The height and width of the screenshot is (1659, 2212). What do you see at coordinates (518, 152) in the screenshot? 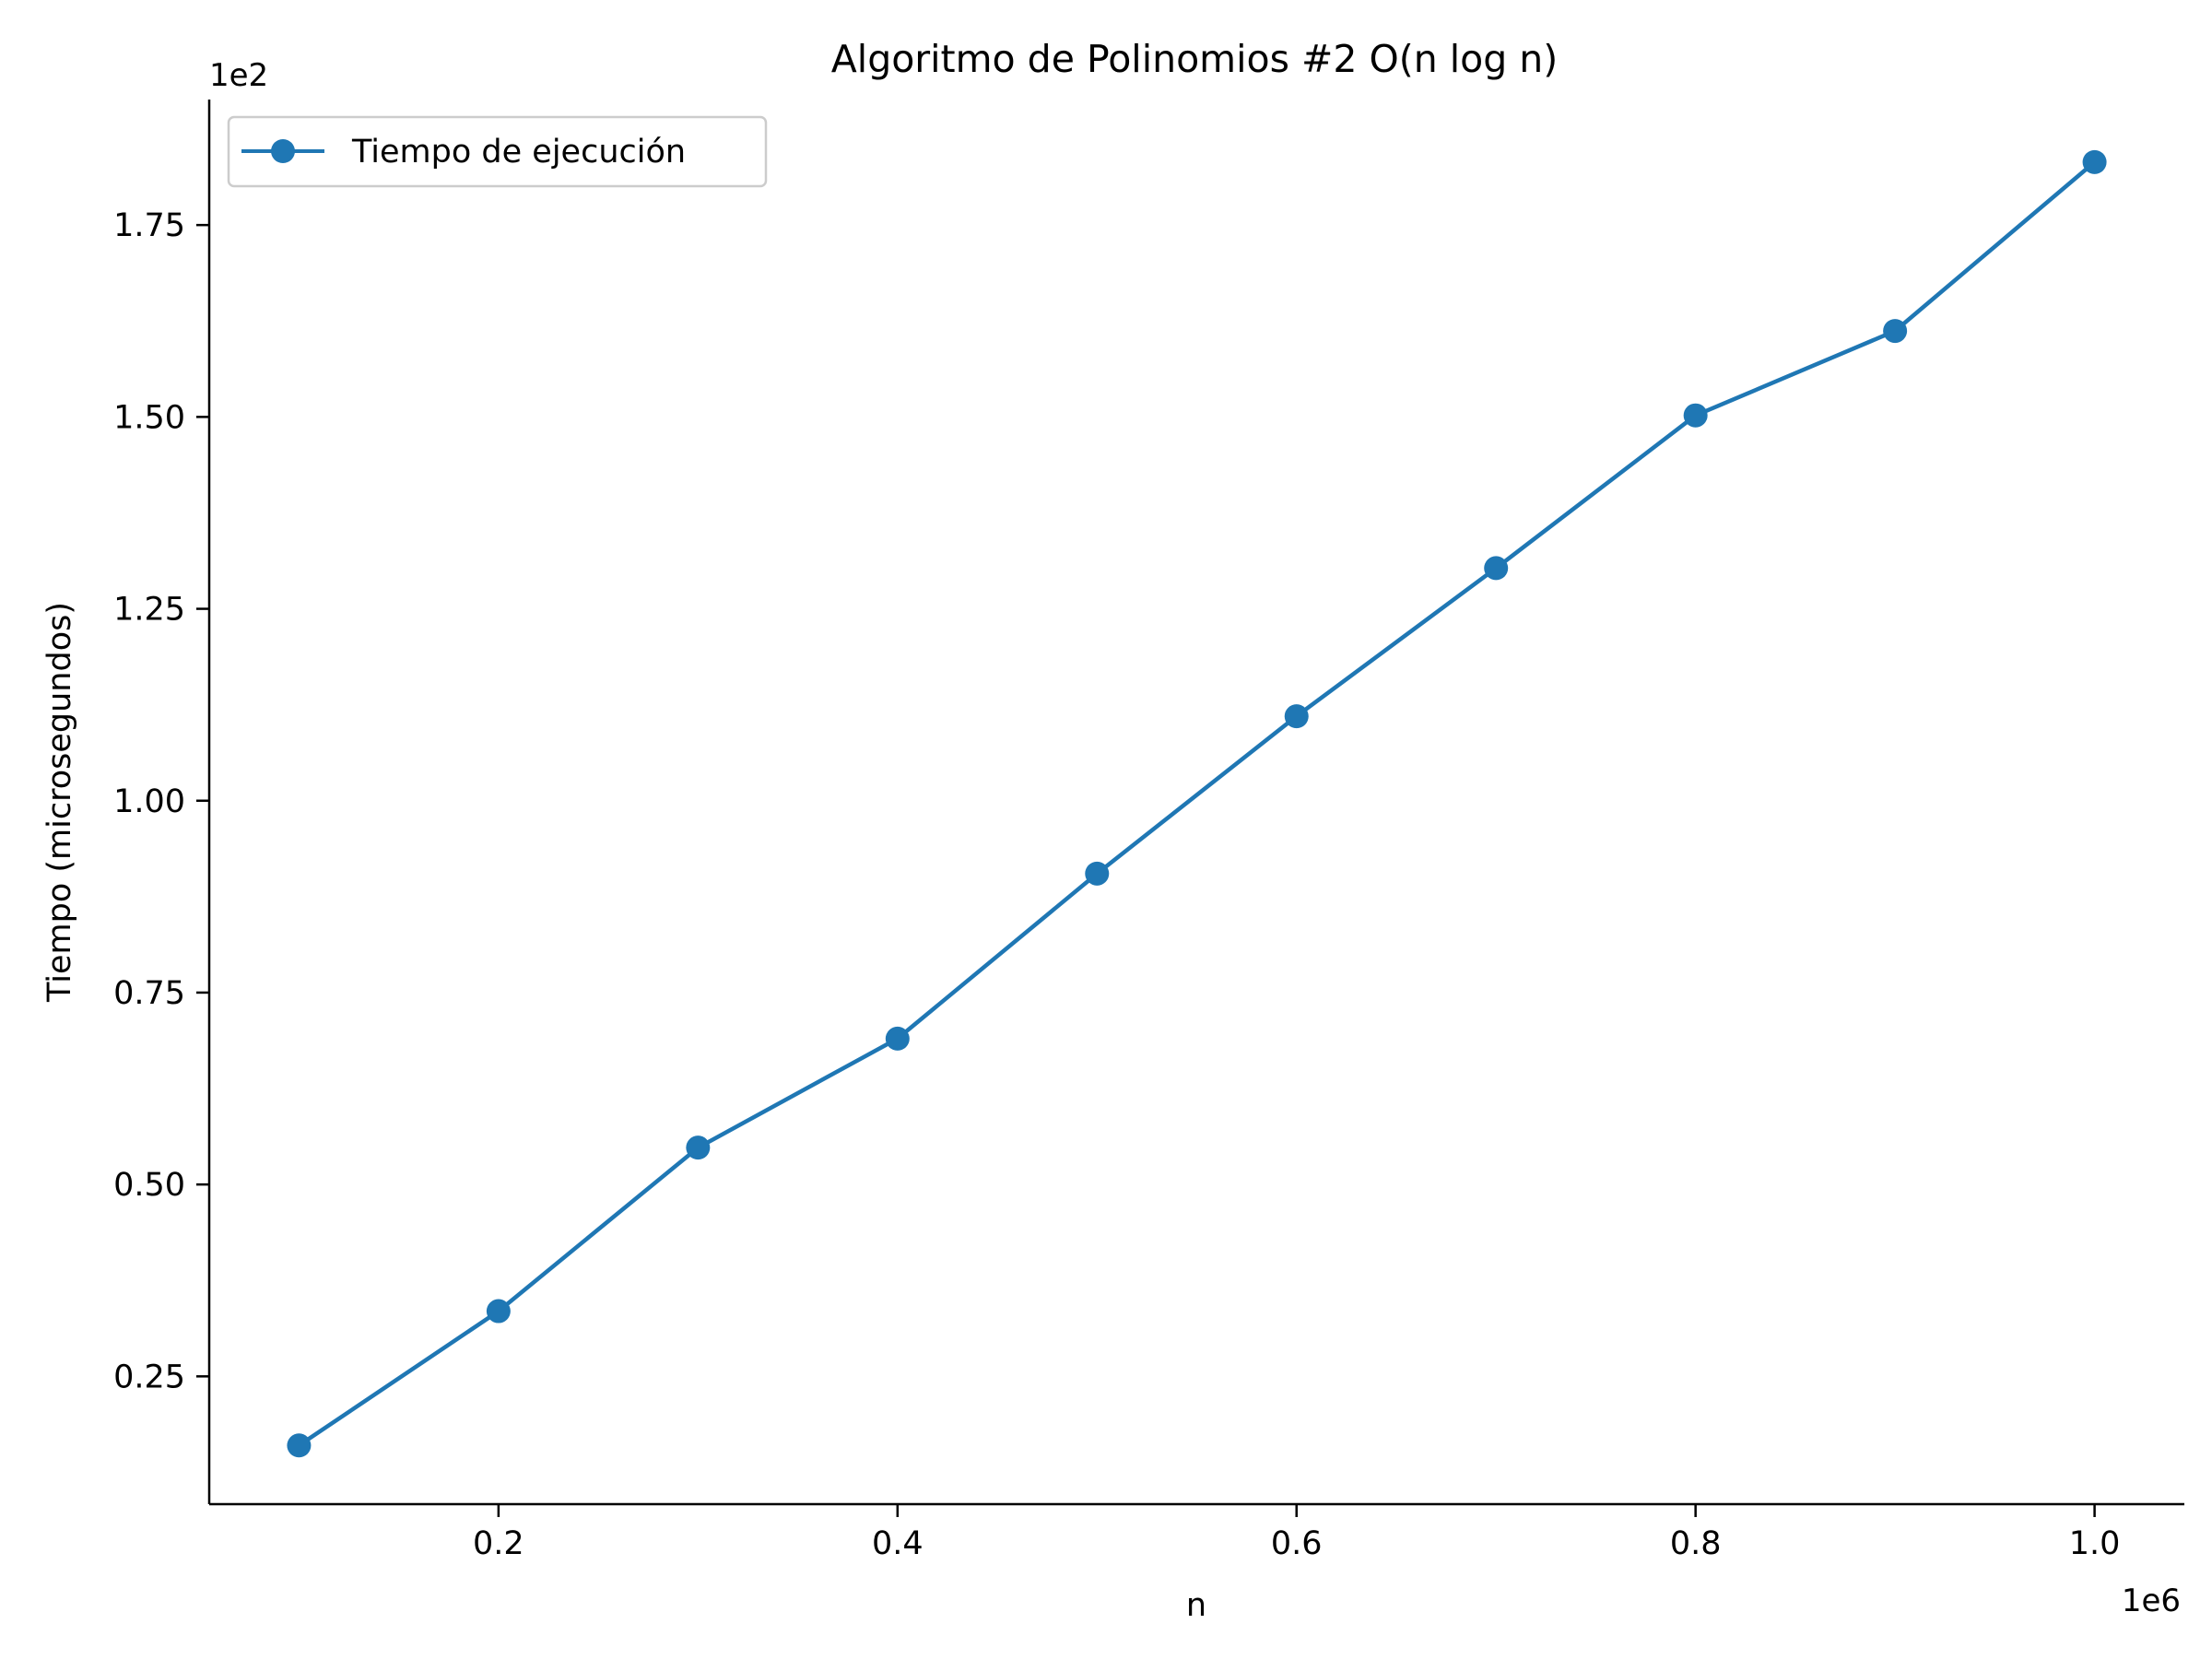
I see `legend-label: Tiempo de ejecución` at bounding box center [518, 152].